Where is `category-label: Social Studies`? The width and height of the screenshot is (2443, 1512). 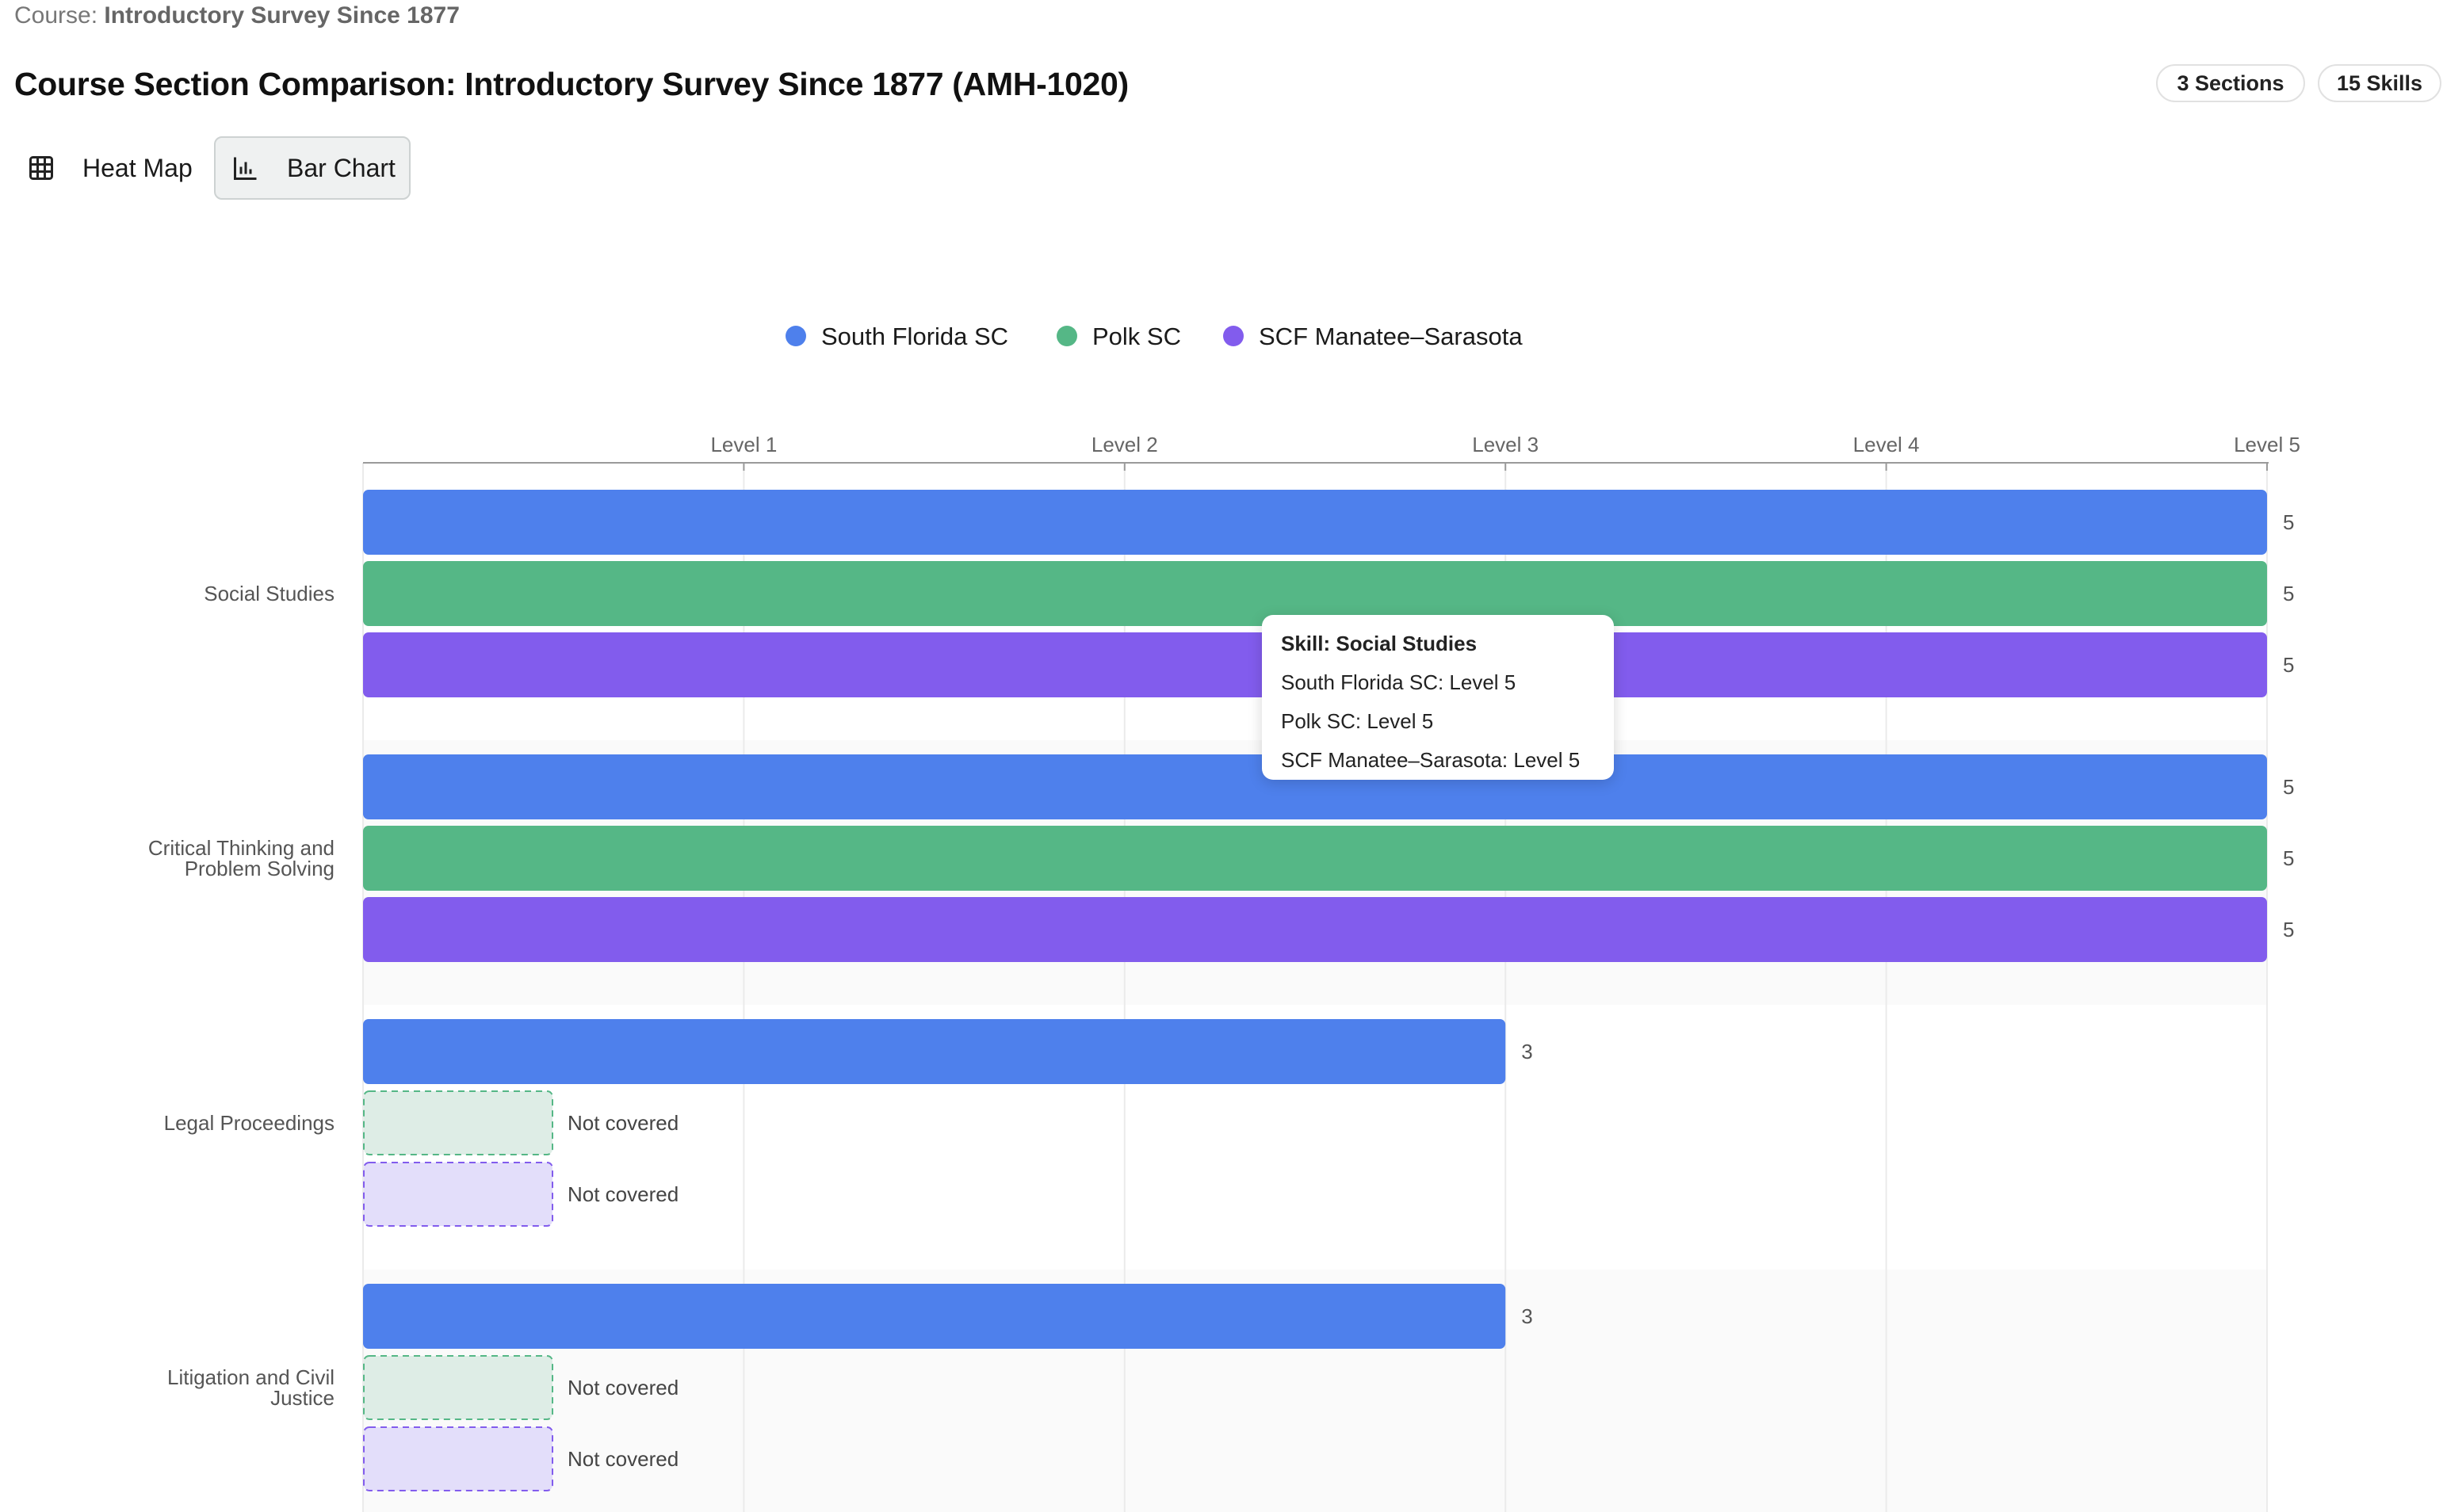
category-label: Social Studies is located at coordinates (269, 593).